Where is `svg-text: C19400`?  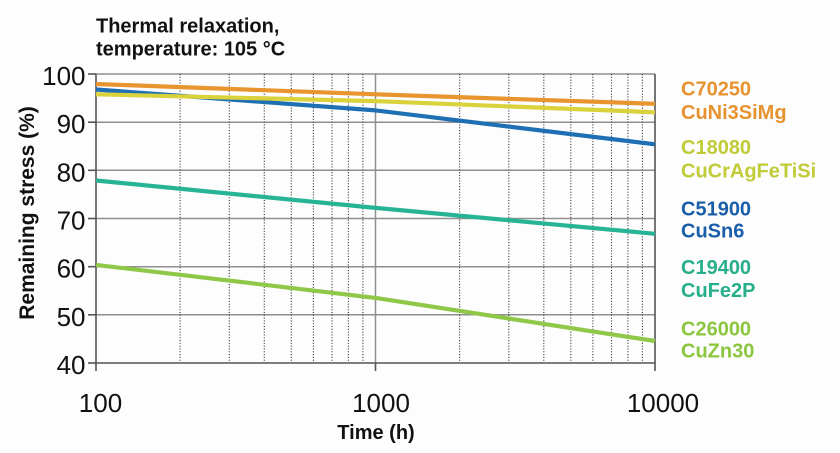
svg-text: C19400 is located at coordinates (716, 268).